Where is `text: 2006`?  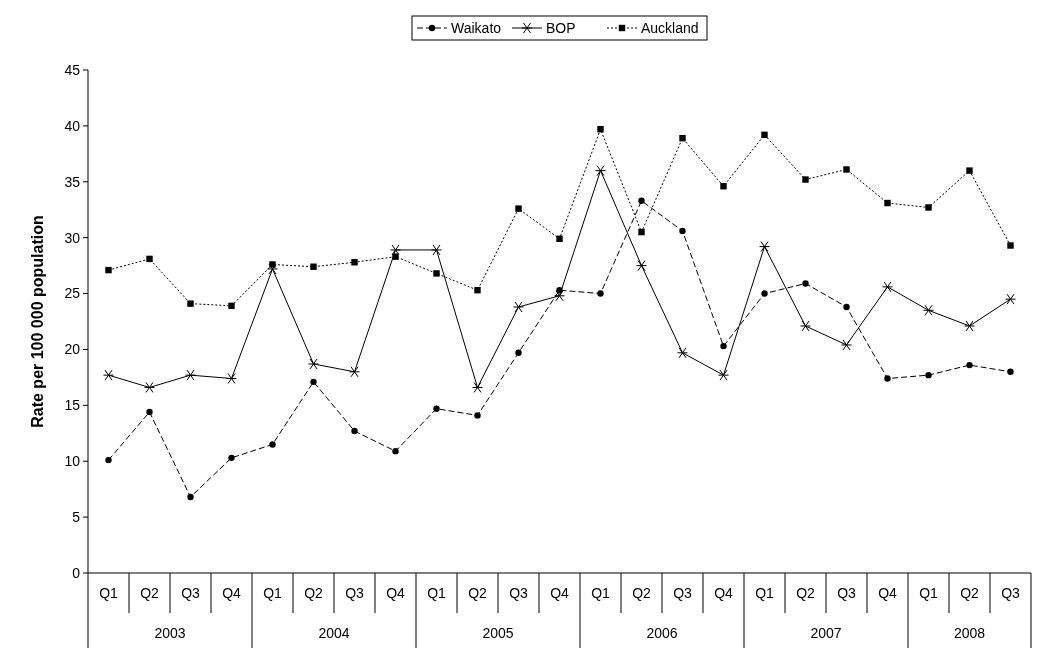
text: 2006 is located at coordinates (662, 632).